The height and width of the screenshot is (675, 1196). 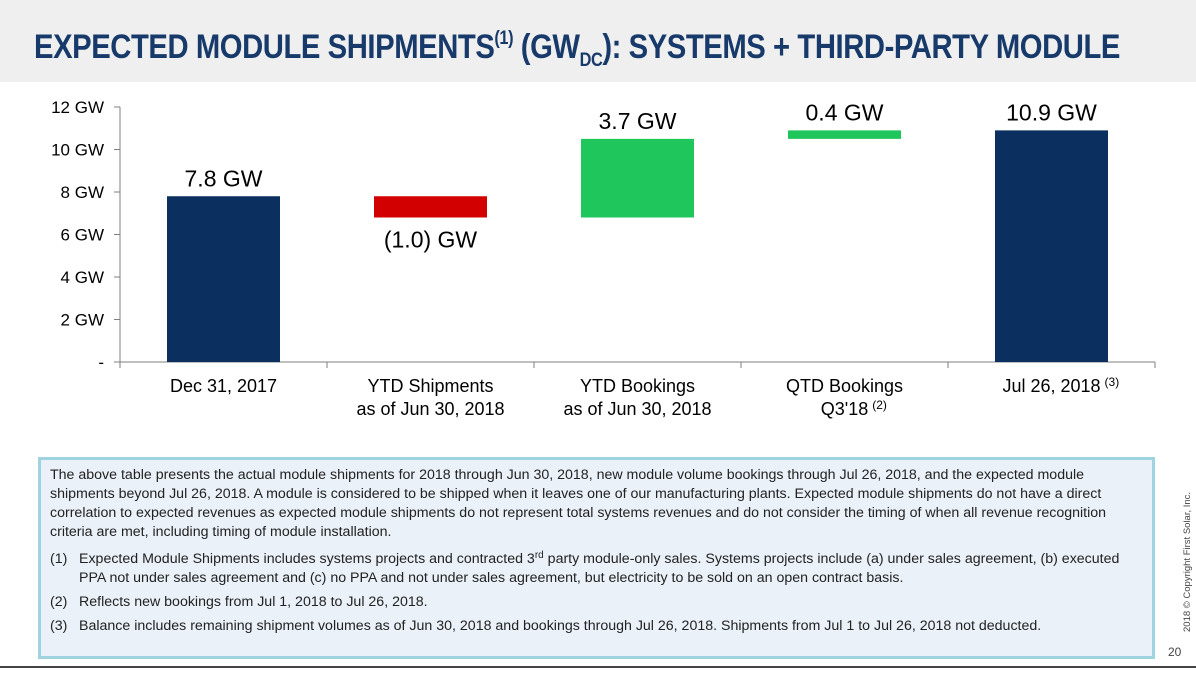 I want to click on footnote-2-number: (2), so click(x=59, y=602).